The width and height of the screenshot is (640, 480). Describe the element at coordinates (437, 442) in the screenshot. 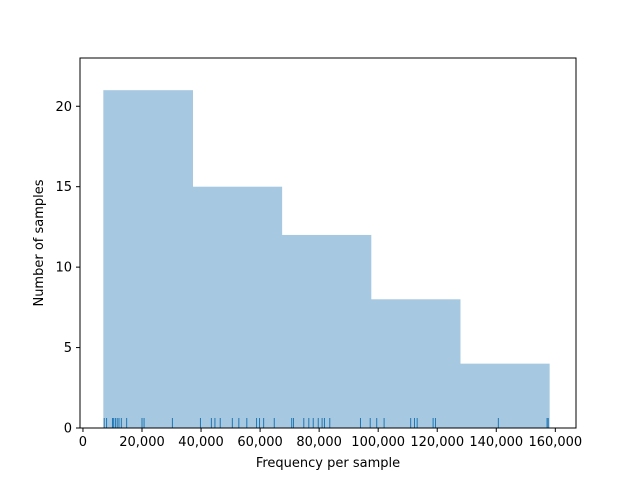

I see `x-tick-label: 120,000` at that location.